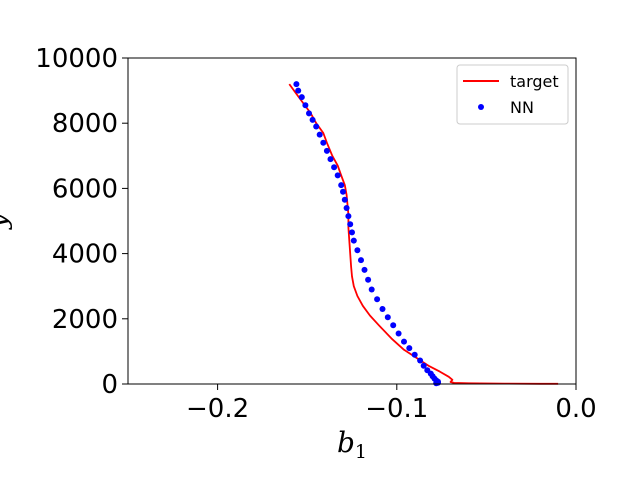 The height and width of the screenshot is (480, 640). I want to click on legend-label-target: target, so click(534, 81).